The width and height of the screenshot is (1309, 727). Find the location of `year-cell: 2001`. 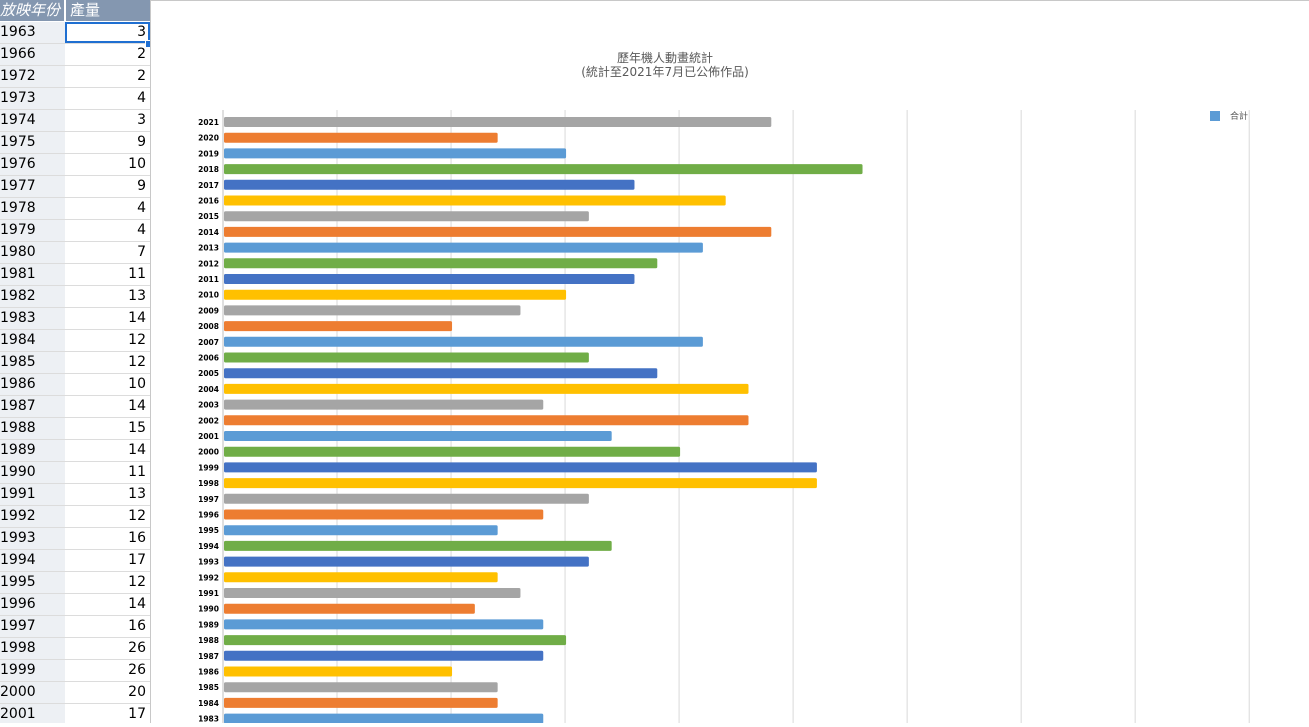

year-cell: 2001 is located at coordinates (32, 713).